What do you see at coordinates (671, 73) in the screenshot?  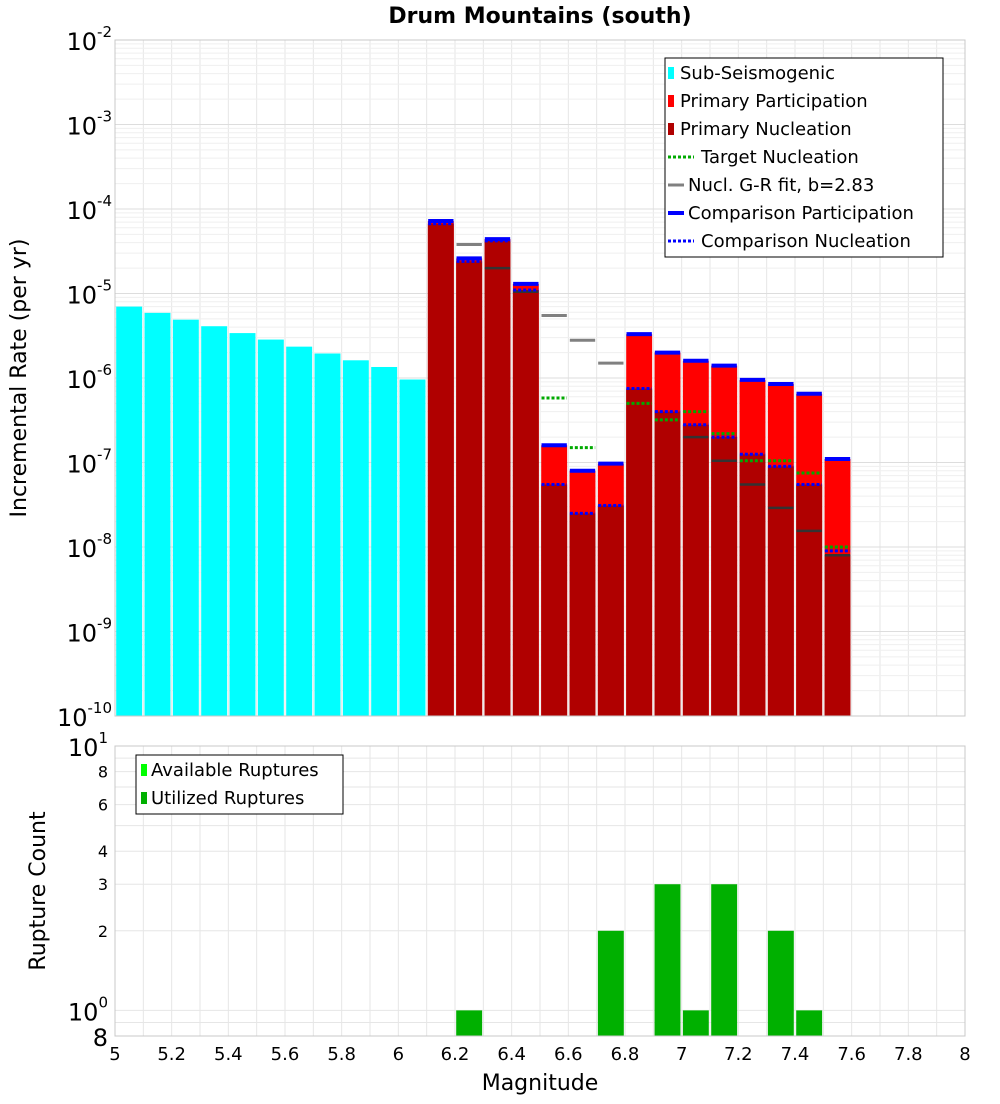 I see `legend-swatch-sub-seismogenic` at bounding box center [671, 73].